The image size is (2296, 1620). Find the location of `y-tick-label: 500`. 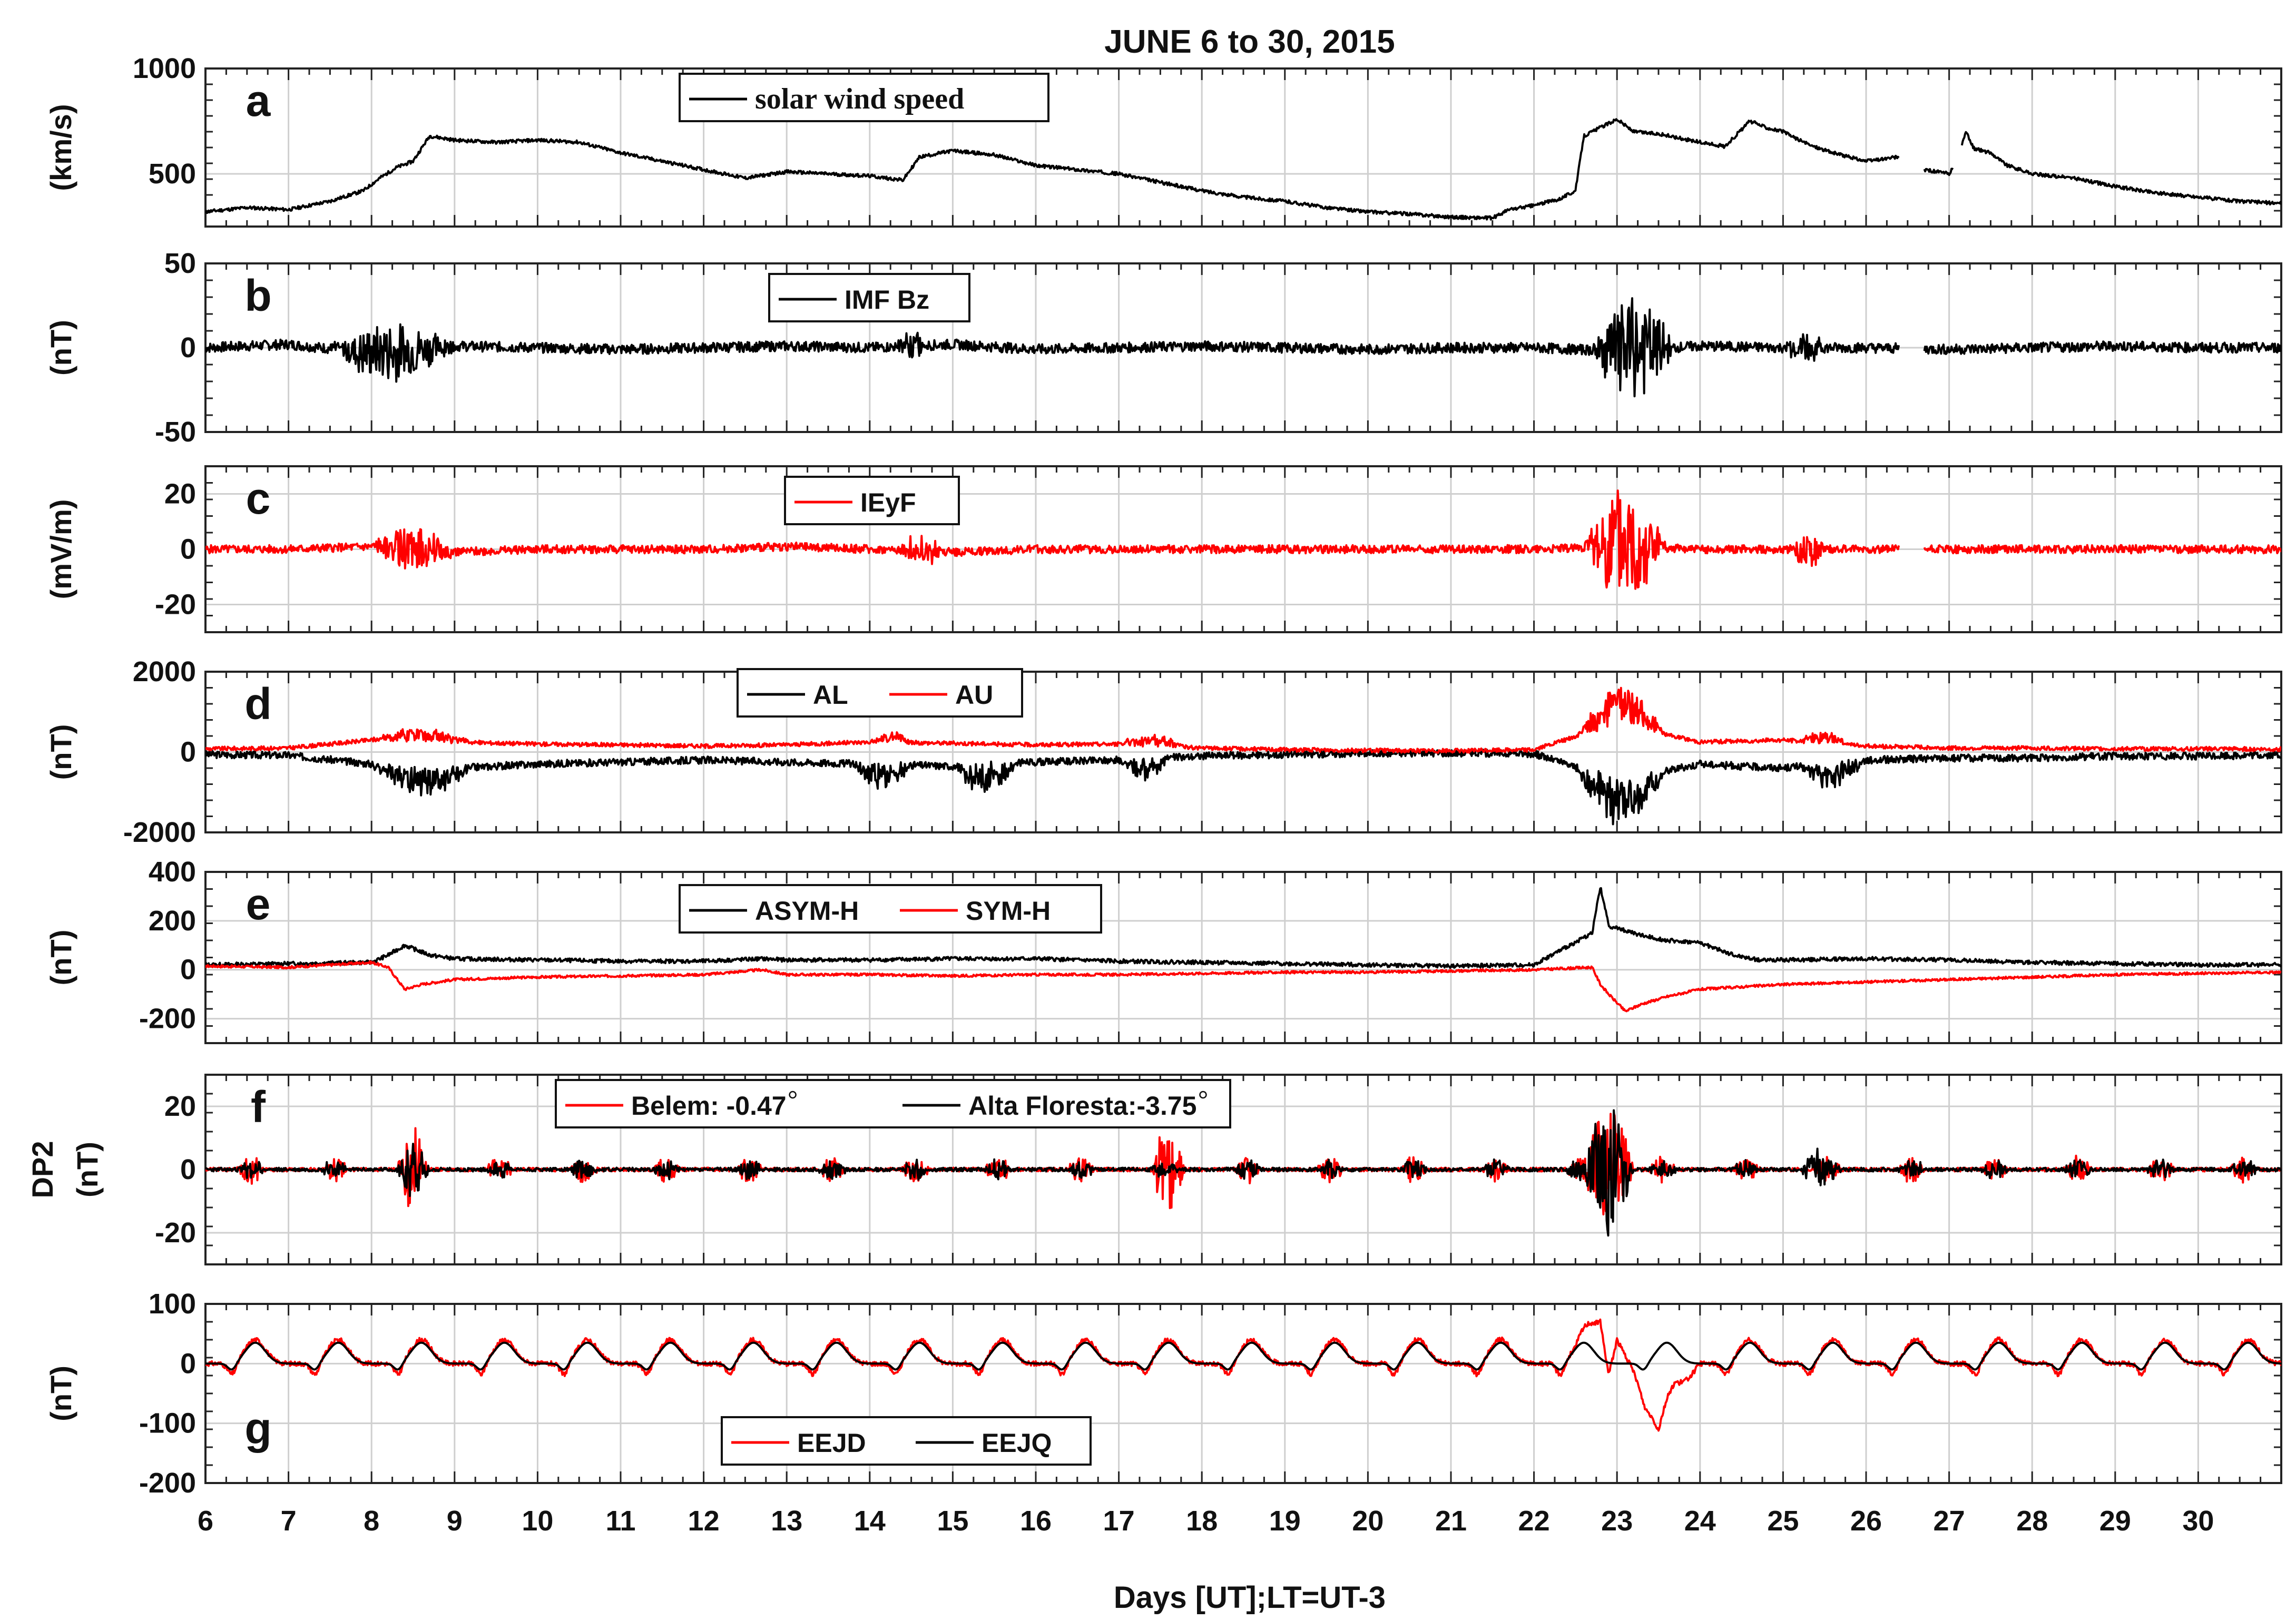

y-tick-label: 500 is located at coordinates (172, 174).